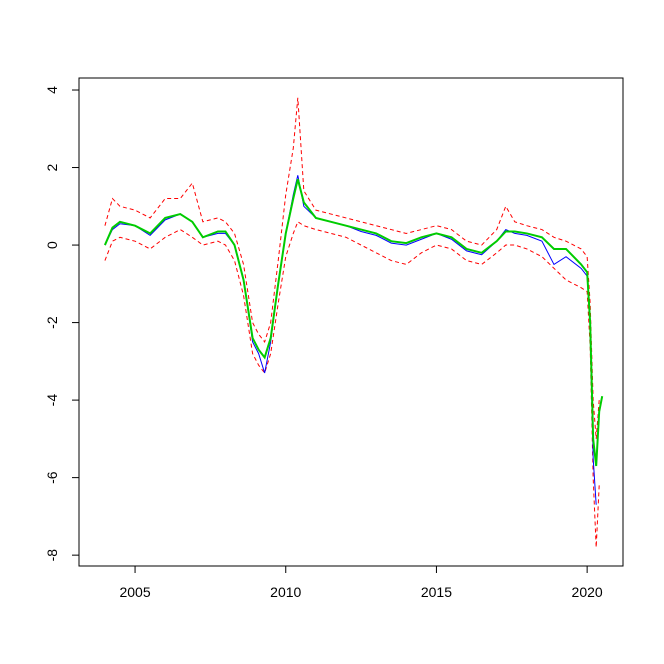  I want to click on y-tick-label: -8, so click(52, 555).